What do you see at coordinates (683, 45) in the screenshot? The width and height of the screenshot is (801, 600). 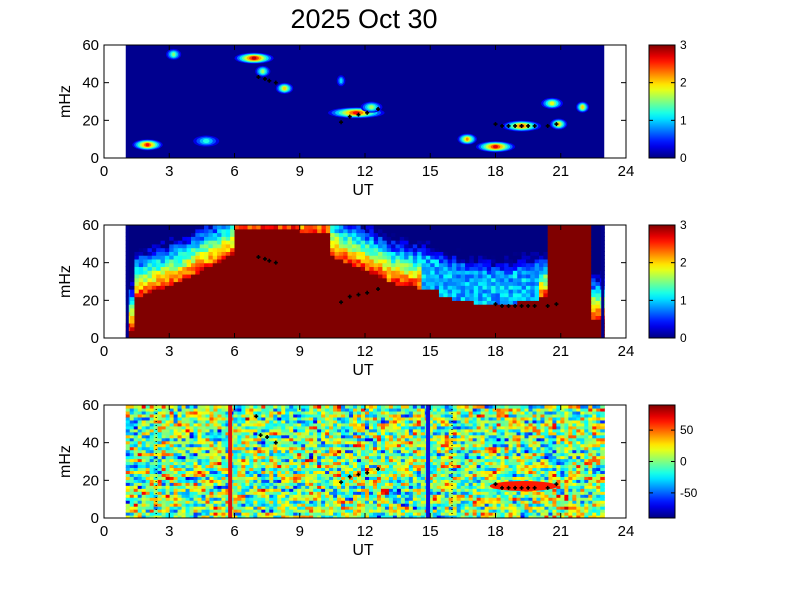 I see `colorbar-tick-label: 3` at bounding box center [683, 45].